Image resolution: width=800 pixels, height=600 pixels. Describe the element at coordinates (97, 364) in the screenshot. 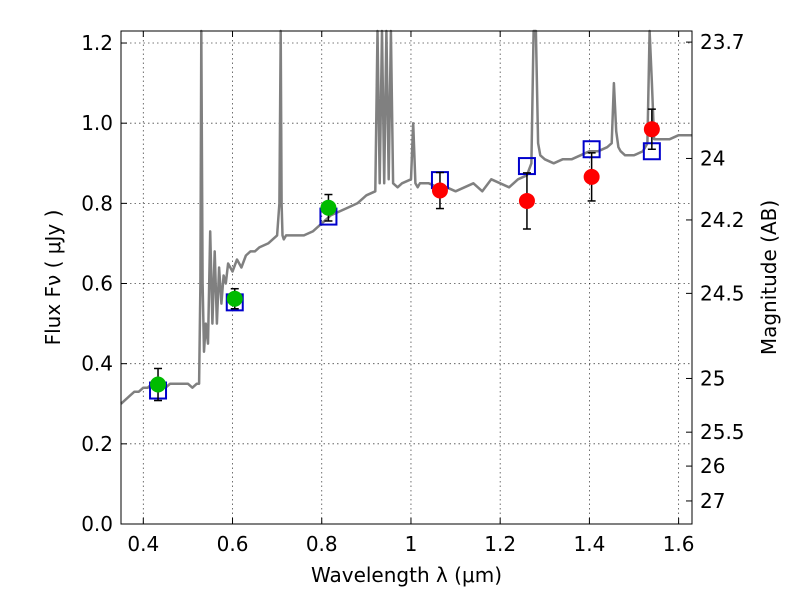

I see `y-tick-label: 0.4` at that location.